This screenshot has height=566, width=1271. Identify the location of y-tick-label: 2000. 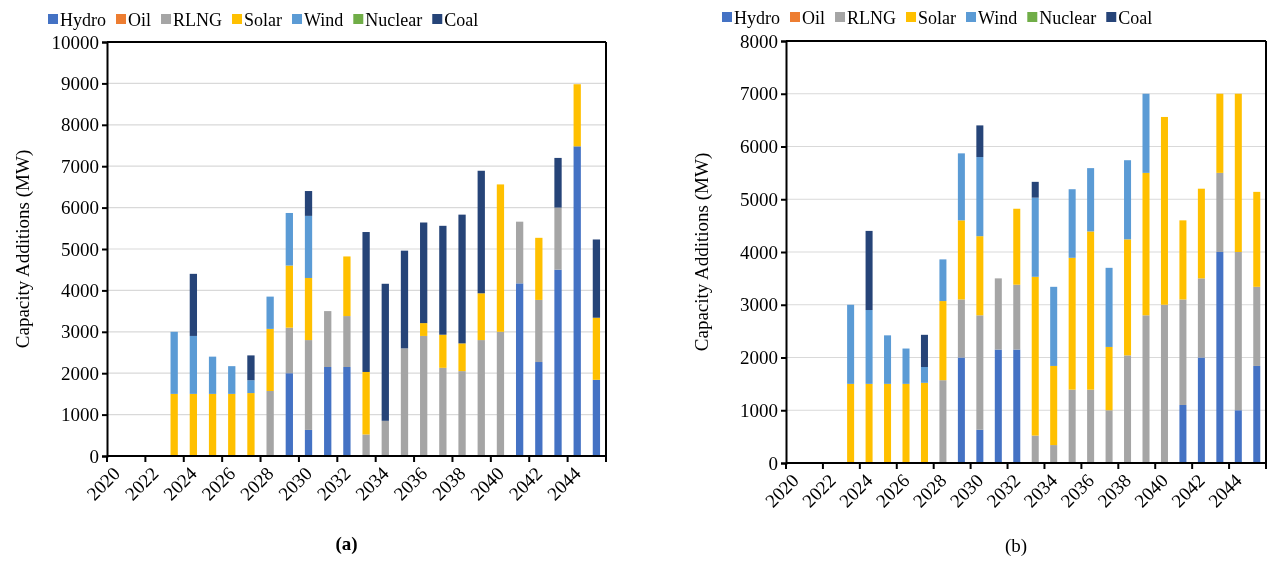
(80, 373).